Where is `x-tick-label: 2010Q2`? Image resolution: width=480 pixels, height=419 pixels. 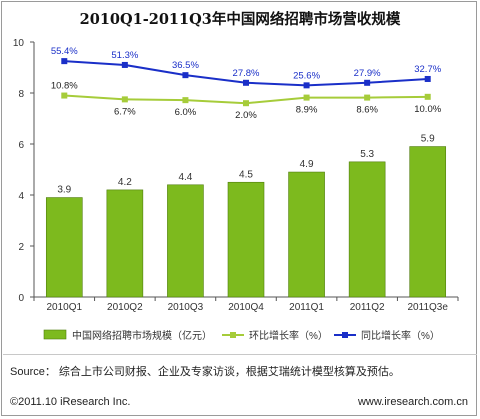
x-tick-label: 2010Q2 is located at coordinates (125, 307).